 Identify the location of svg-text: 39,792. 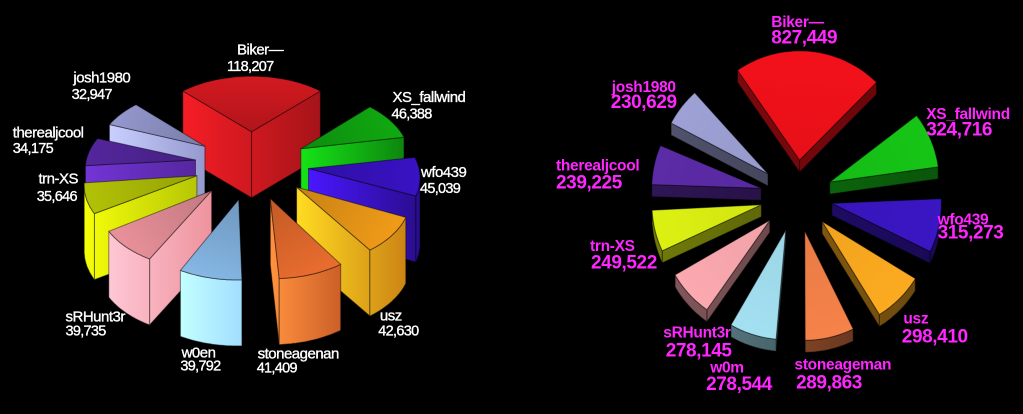
(200, 367).